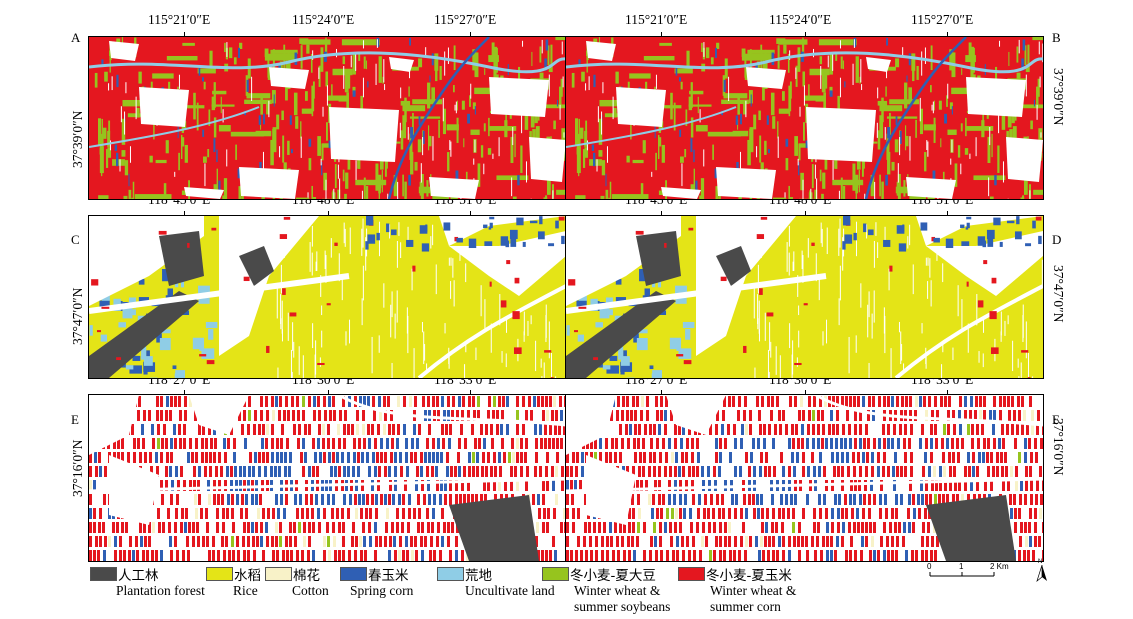 The height and width of the screenshot is (619, 1133). Describe the element at coordinates (478, 576) in the screenshot. I see `legend-label-zh: 荒地` at that location.